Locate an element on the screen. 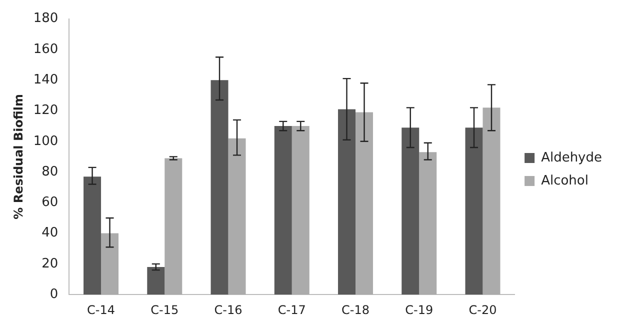 This screenshot has height=329, width=630. legend-label: Alcohol is located at coordinates (564, 180).